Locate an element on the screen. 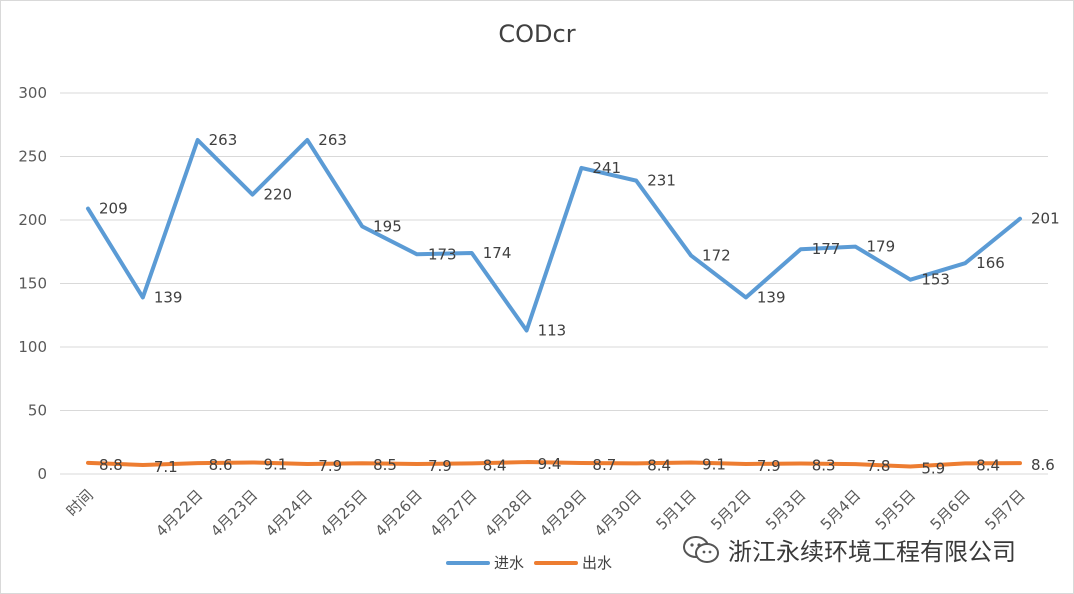  y-tick-label: 300 is located at coordinates (32, 93).